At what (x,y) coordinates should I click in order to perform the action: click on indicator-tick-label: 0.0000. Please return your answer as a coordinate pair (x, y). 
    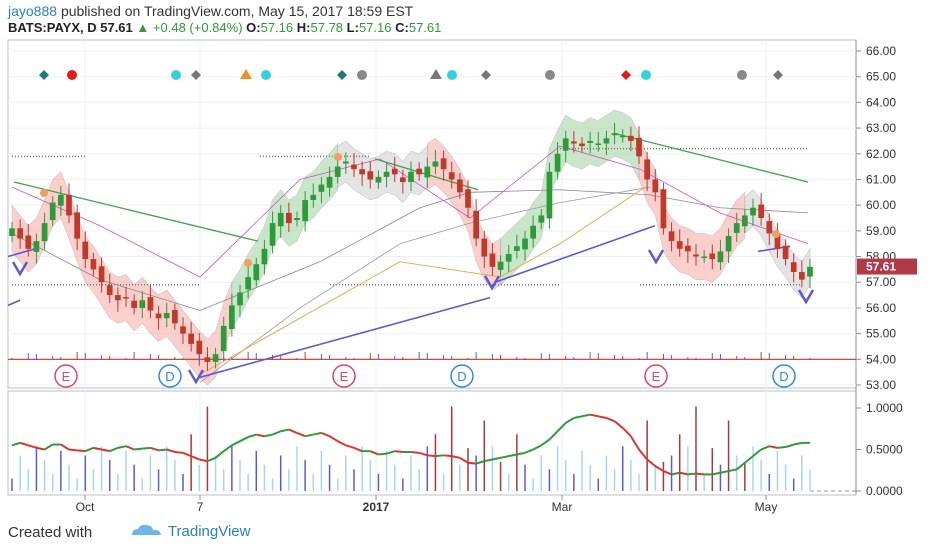
    Looking at the image, I should click on (884, 491).